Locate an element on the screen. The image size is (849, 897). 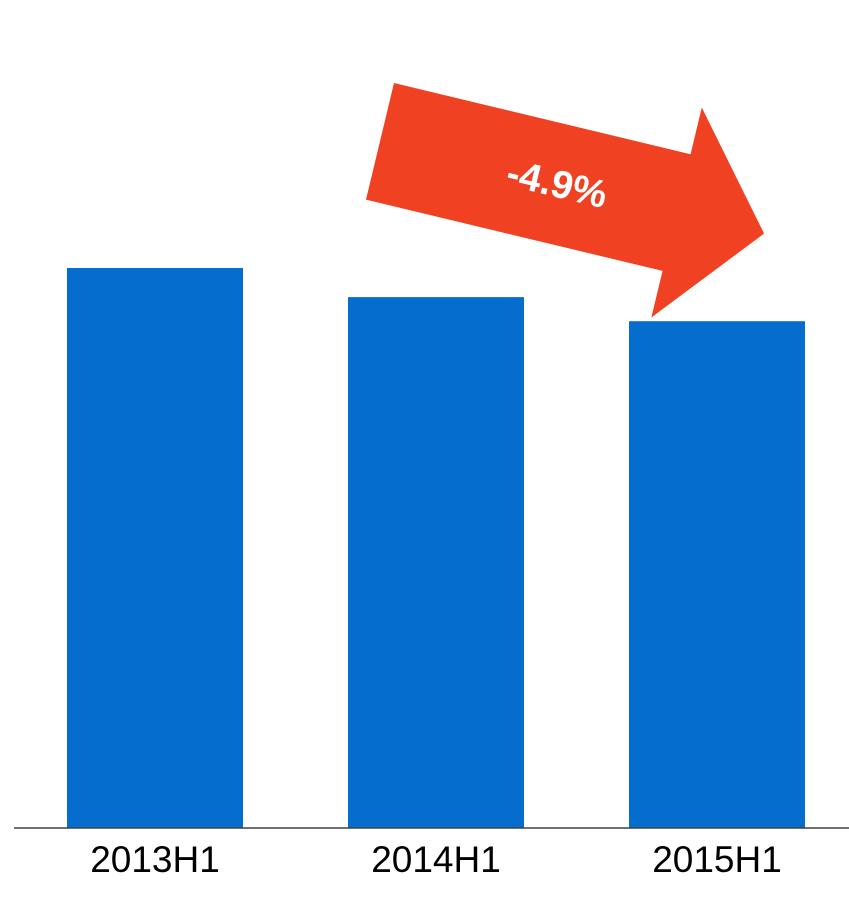
bar-2014H1 is located at coordinates (436, 562).